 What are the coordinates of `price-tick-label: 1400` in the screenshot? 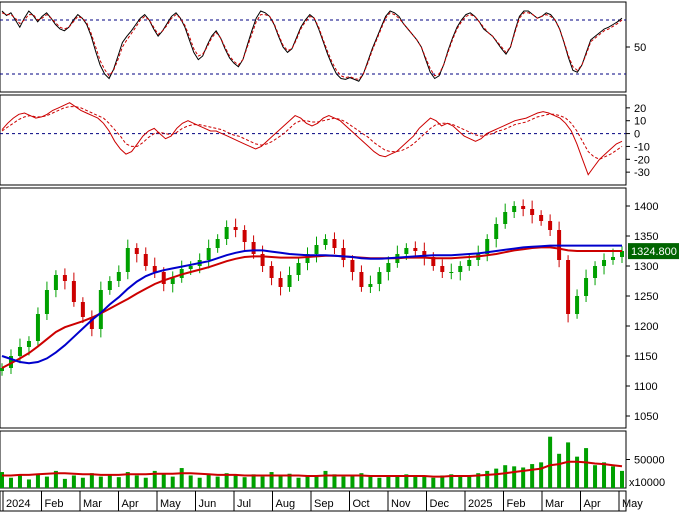 It's located at (646, 207).